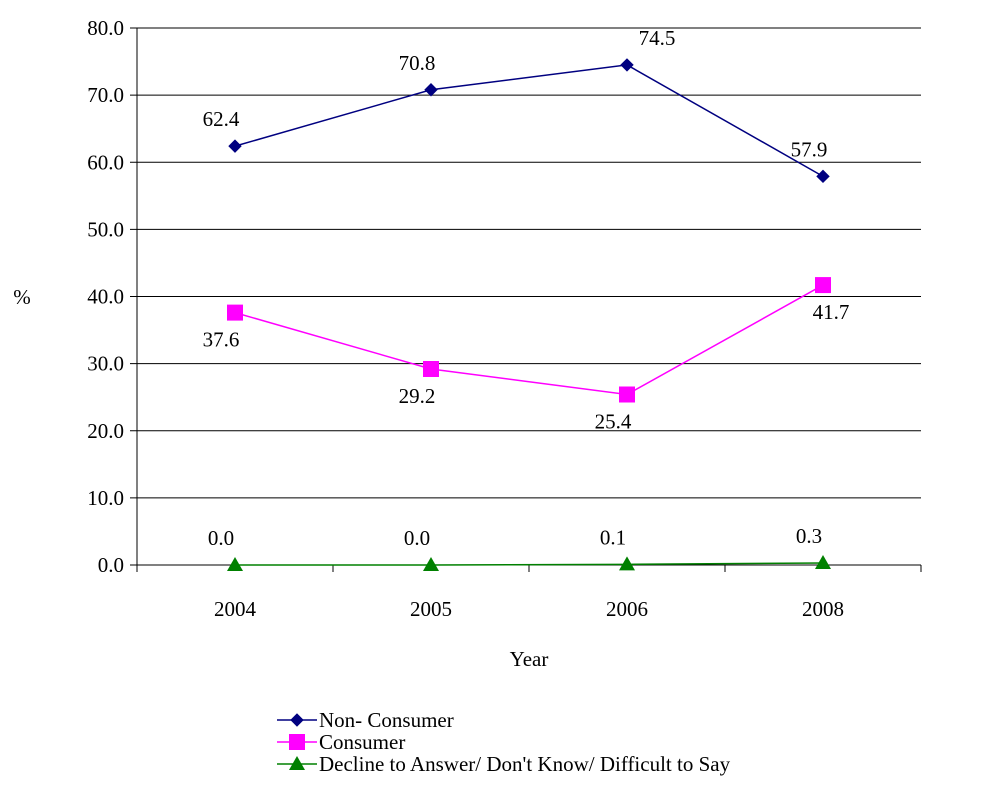  I want to click on data-label: 70.8, so click(417, 63).